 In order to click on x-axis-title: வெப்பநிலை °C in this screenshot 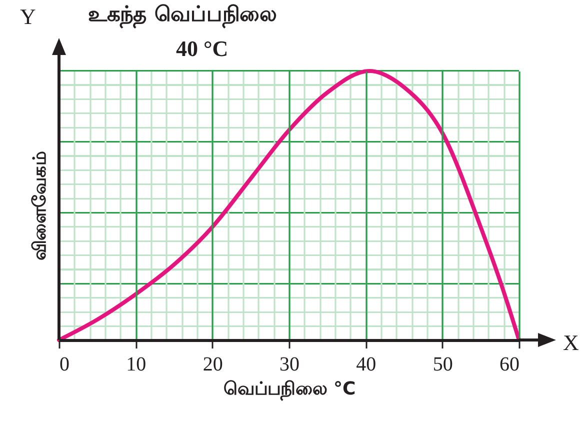, I will do `click(289, 390)`.